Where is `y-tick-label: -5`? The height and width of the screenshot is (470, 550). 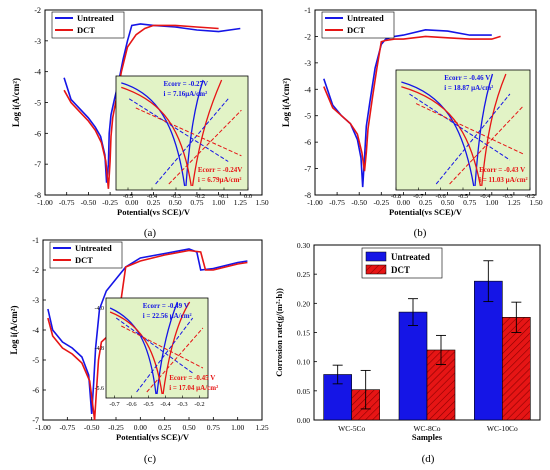 y-tick-label: -5 is located at coordinates (307, 116).